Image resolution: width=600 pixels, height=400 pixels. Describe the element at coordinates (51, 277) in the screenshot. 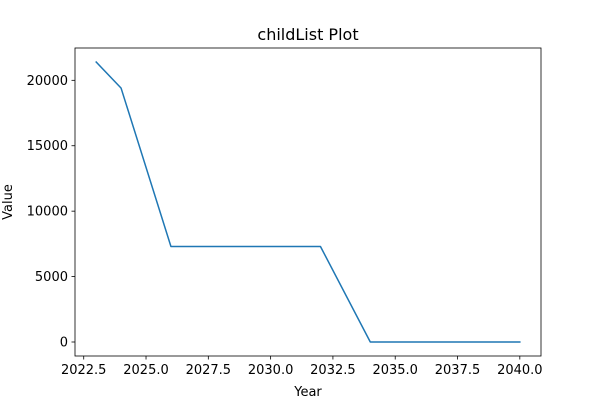

I see `y-tick-label: 5000` at that location.